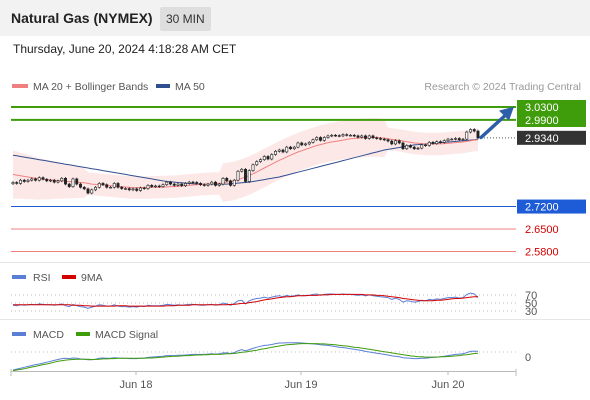  Describe the element at coordinates (447, 385) in the screenshot. I see `time-axis-label: Jun 20` at that location.